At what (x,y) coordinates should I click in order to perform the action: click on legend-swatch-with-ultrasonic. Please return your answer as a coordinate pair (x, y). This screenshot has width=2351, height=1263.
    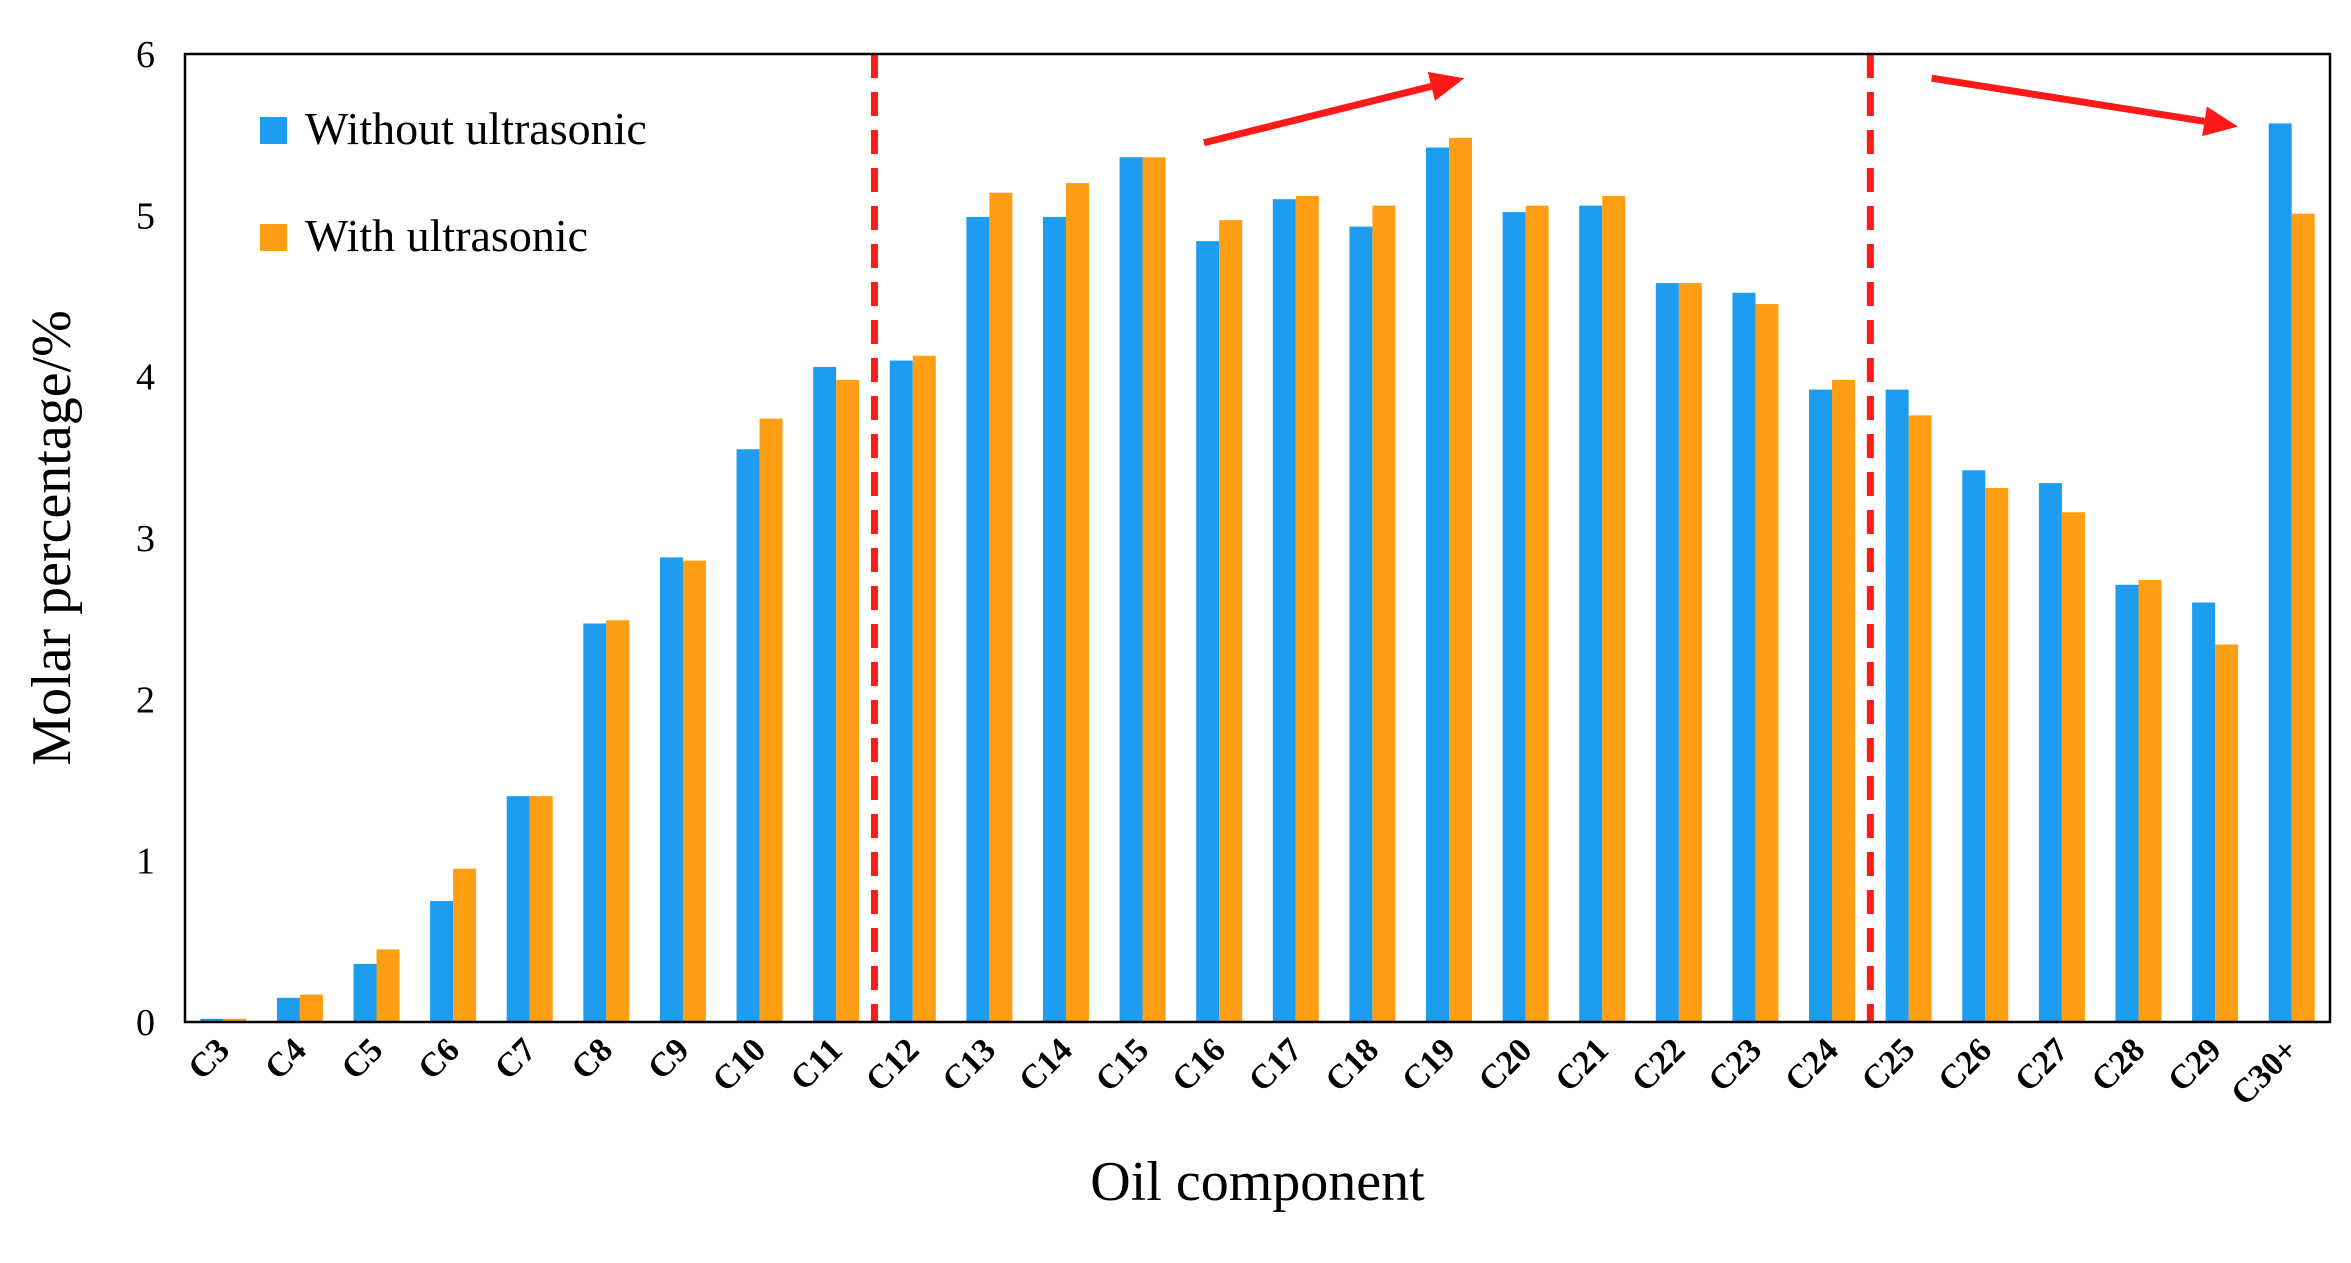
    Looking at the image, I should click on (273, 237).